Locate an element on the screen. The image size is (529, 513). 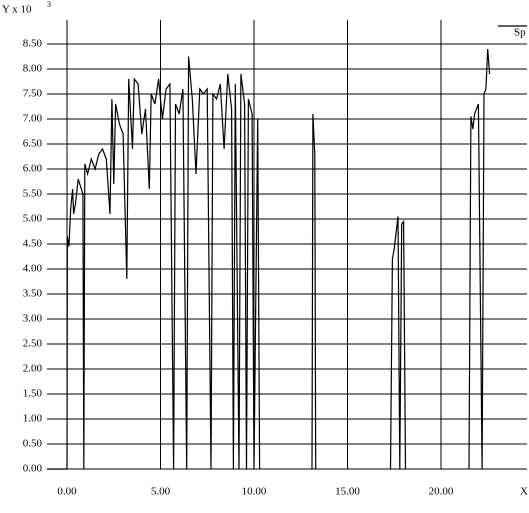
x-tick-label: 10.00 is located at coordinates (254, 492).